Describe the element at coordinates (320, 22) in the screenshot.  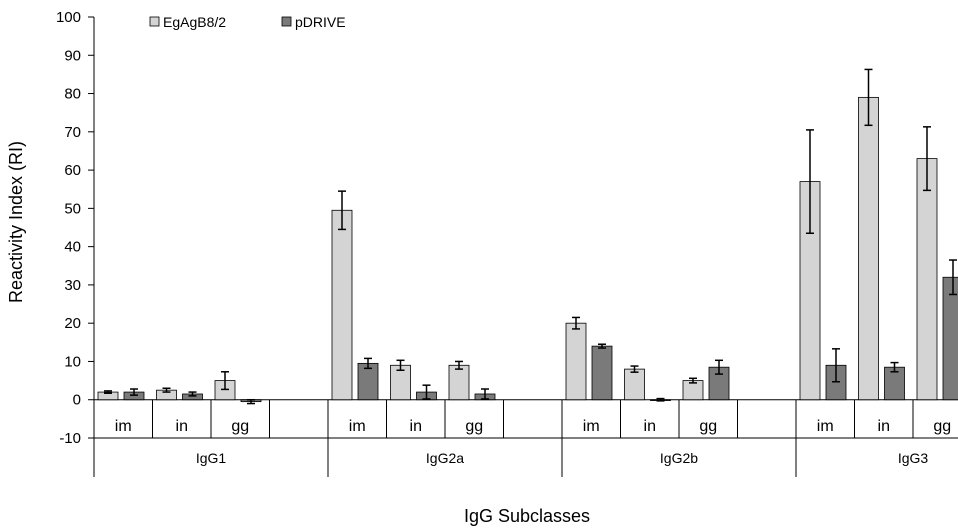
I see `legend-label: pDRIVE` at that location.